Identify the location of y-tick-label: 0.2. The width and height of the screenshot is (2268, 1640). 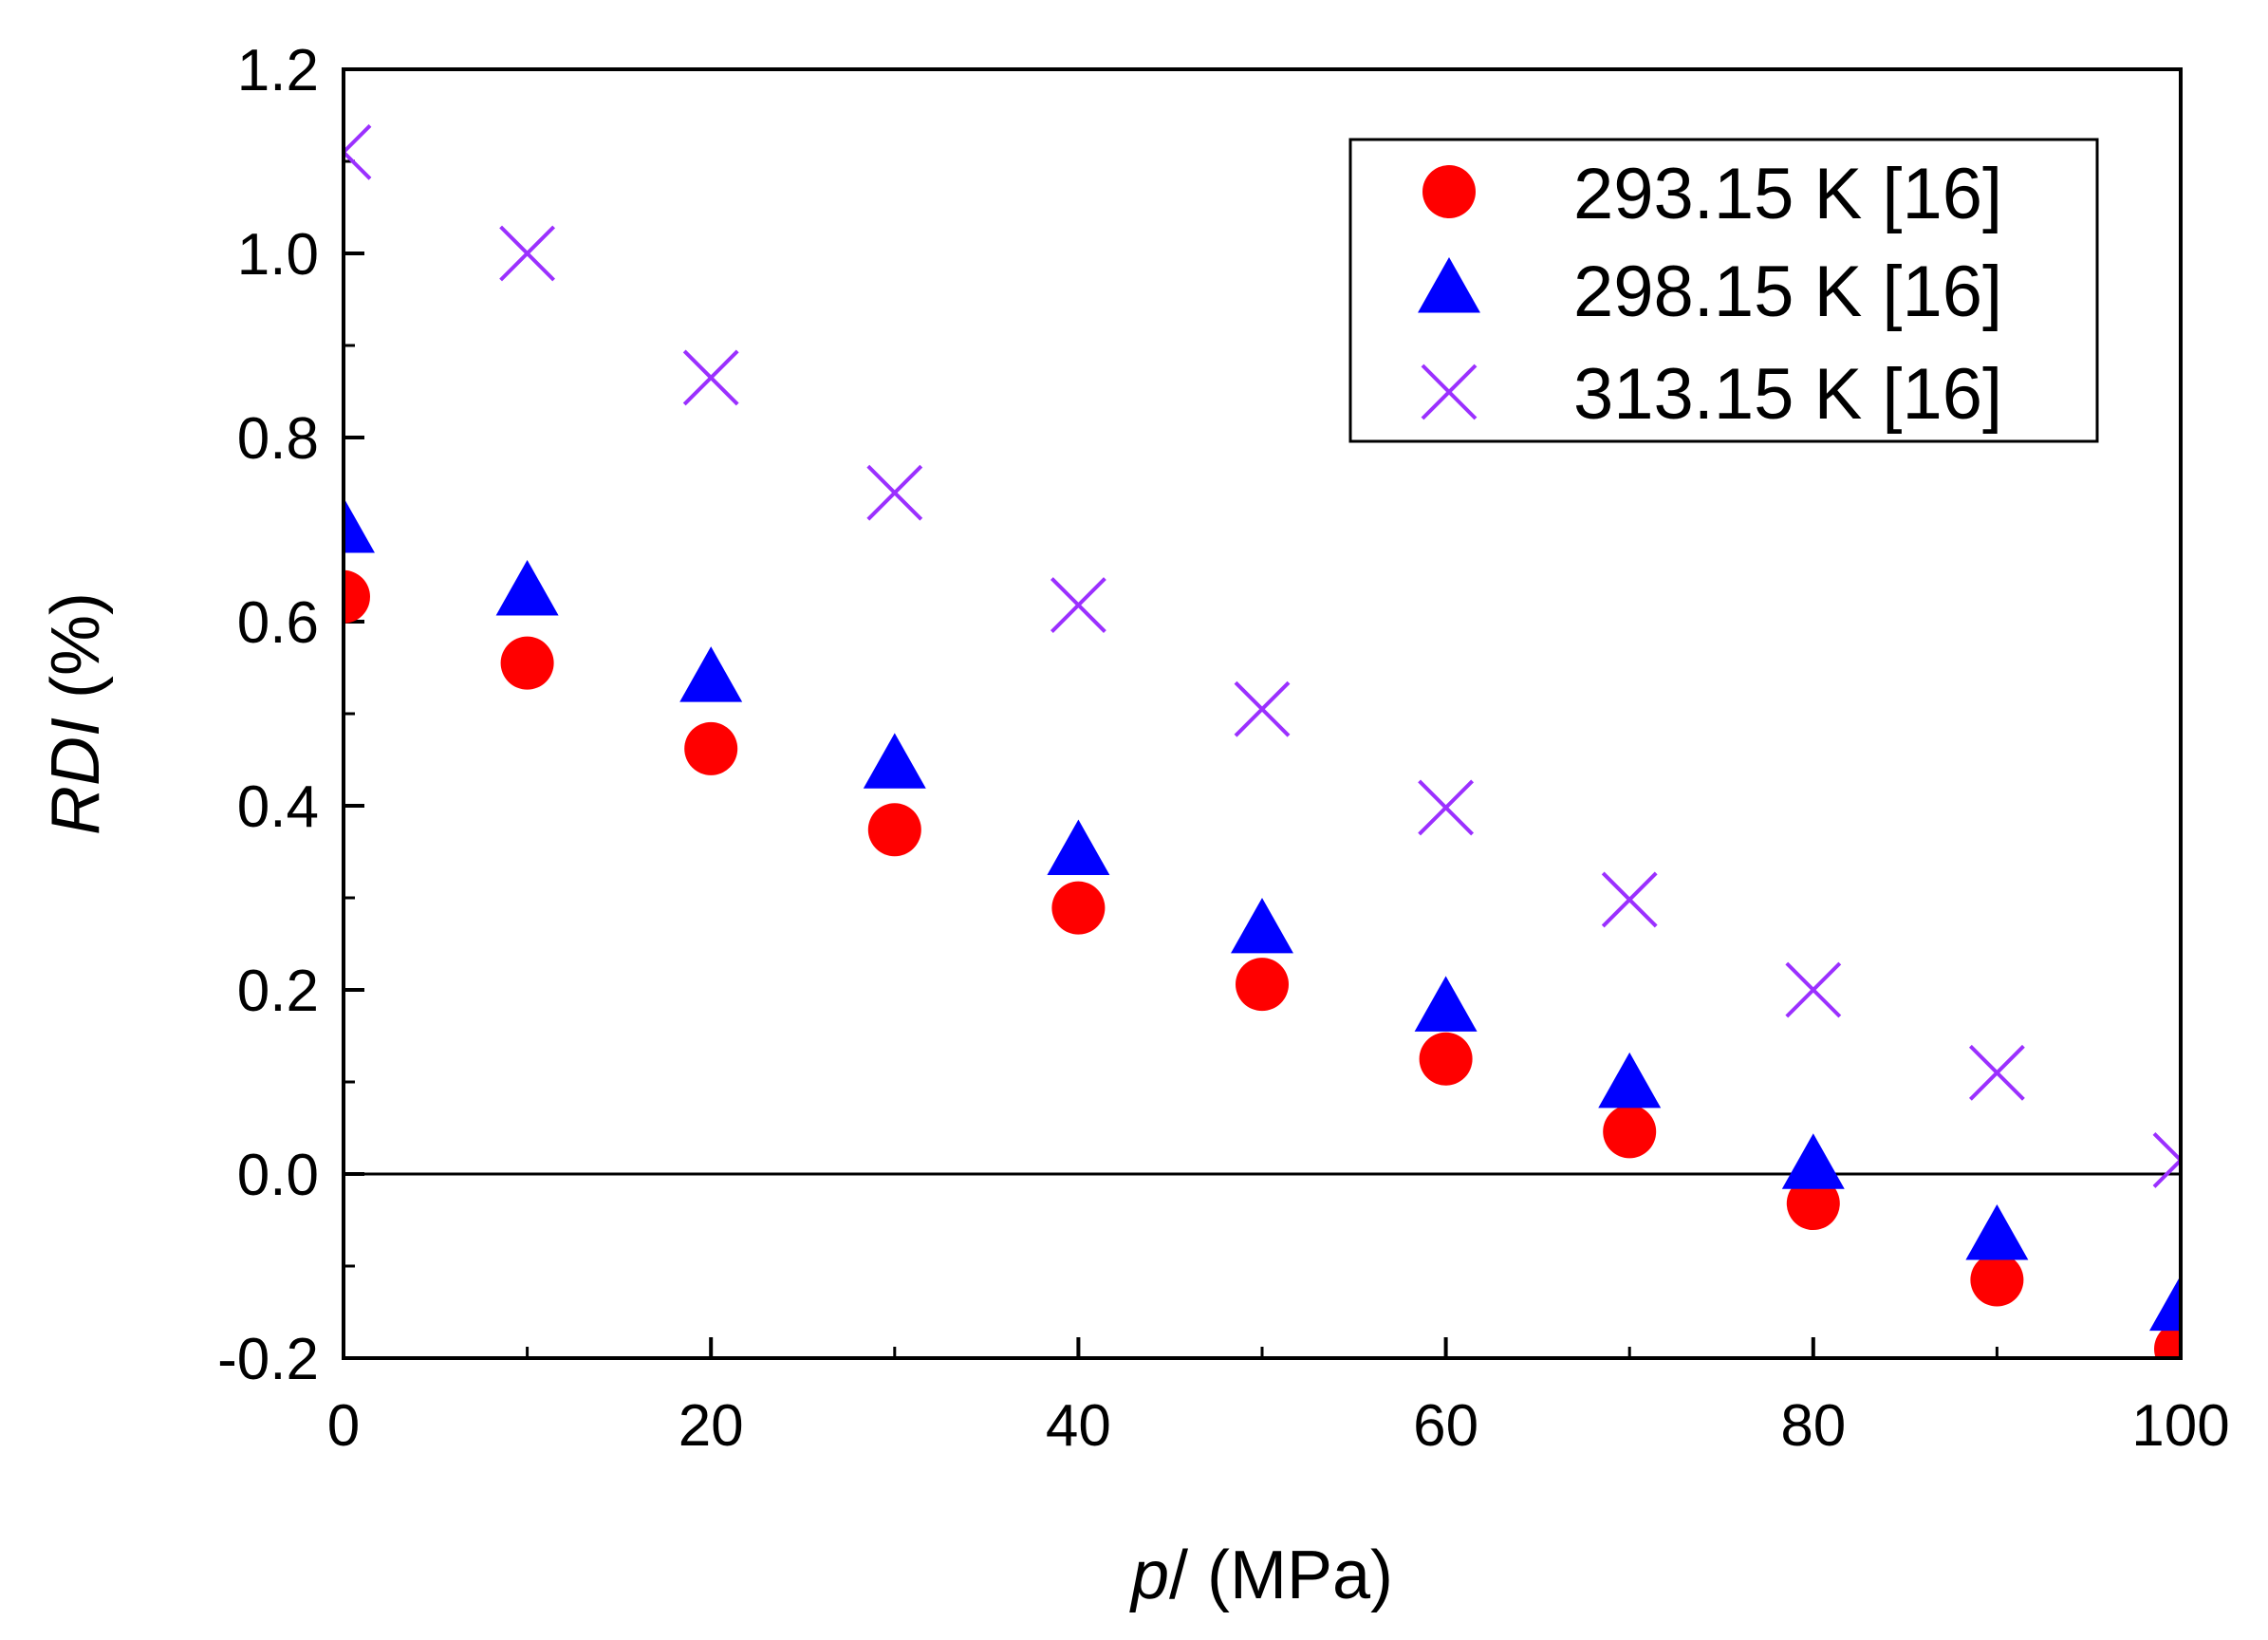
(278, 991).